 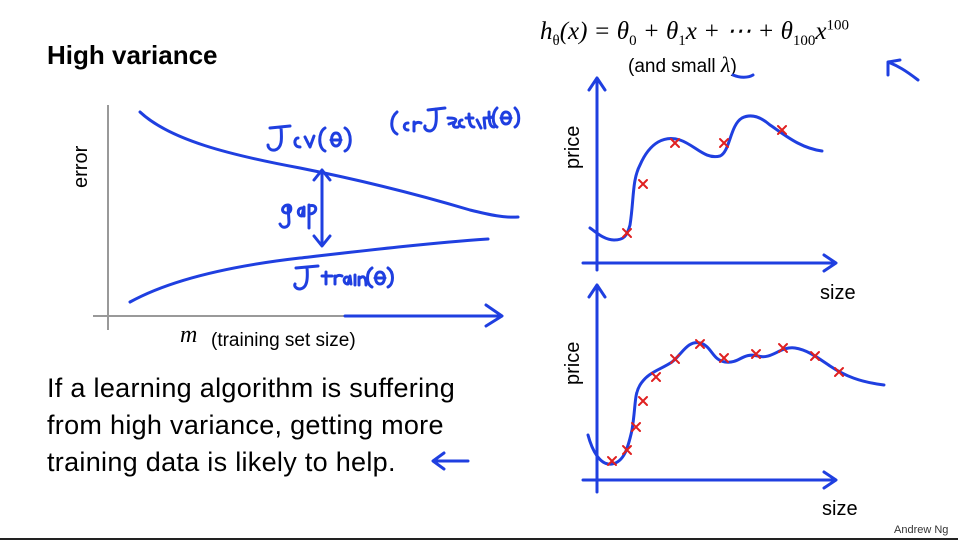 I want to click on hypothesis-formula: hθ(x) = θ0 + θ1x + ⋯ + θ100x100, so click(x=694, y=33).